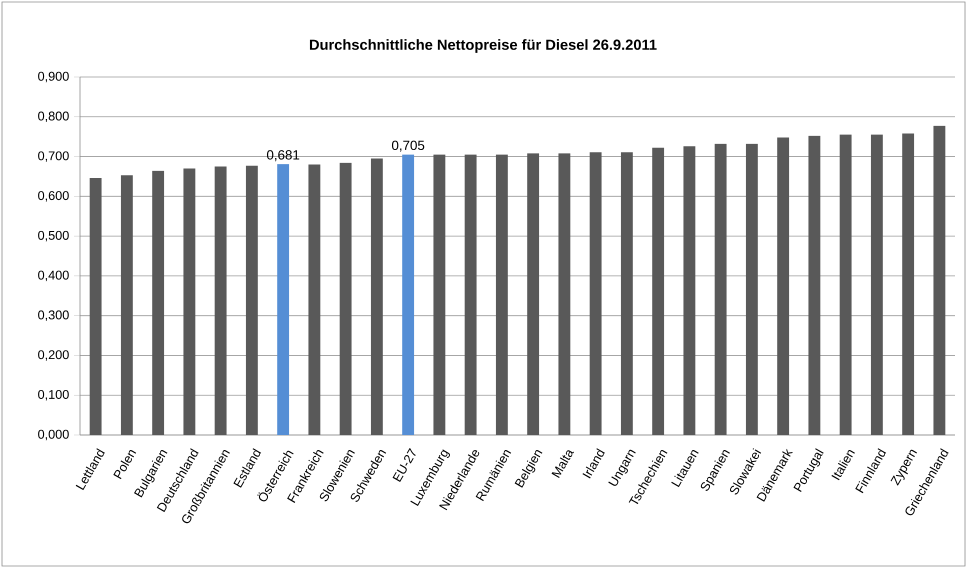  Describe the element at coordinates (53, 117) in the screenshot. I see `y-tick-label: 0,800` at that location.